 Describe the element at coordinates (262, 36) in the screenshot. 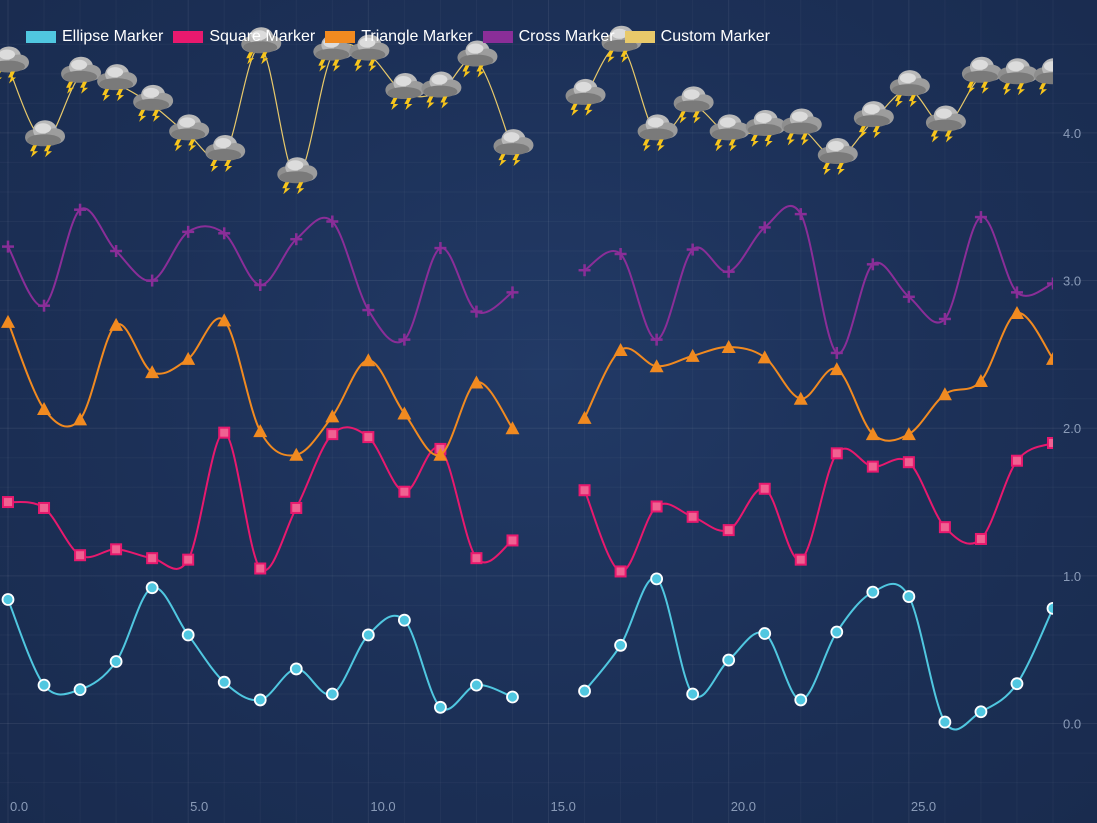

I see `legend-label-square: Square Marker` at that location.